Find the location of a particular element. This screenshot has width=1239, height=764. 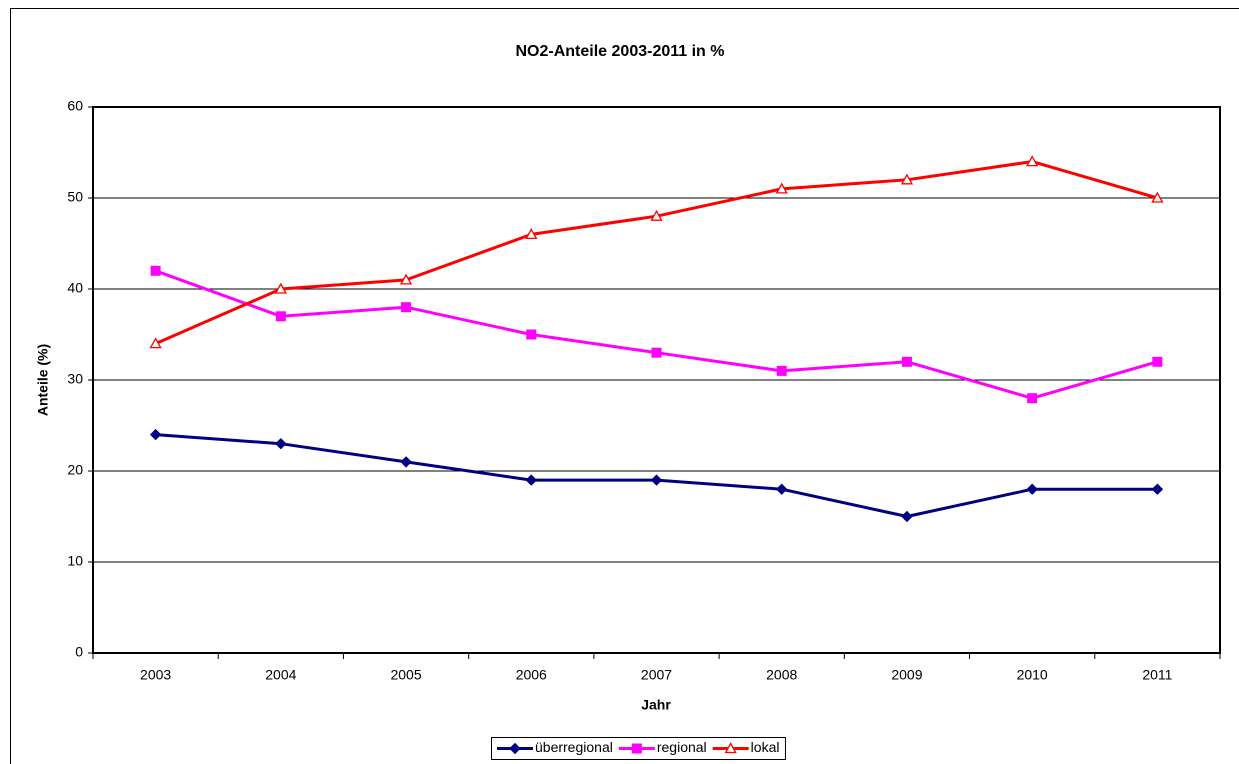

x-tick-label: 2005 is located at coordinates (405, 675).